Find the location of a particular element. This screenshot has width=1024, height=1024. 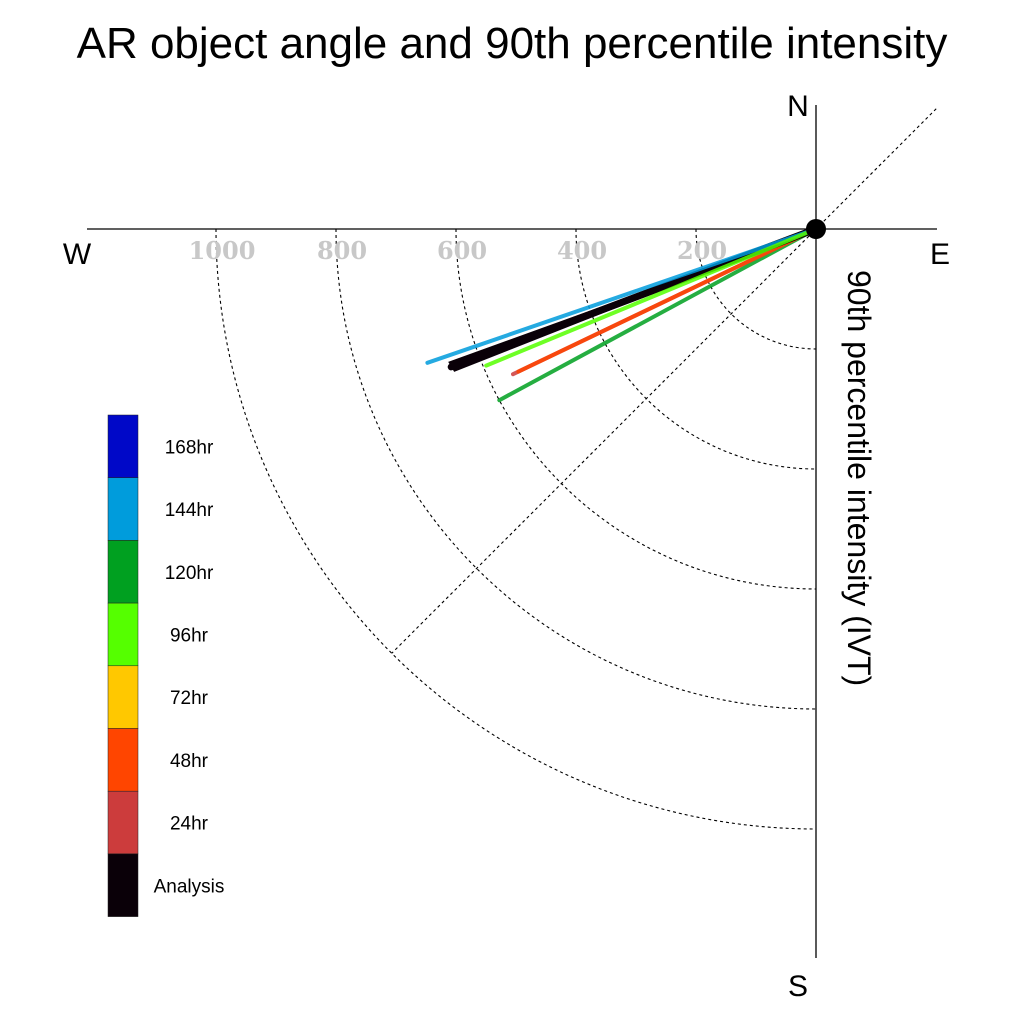

legend-swatch-120hr is located at coordinates (123, 572).